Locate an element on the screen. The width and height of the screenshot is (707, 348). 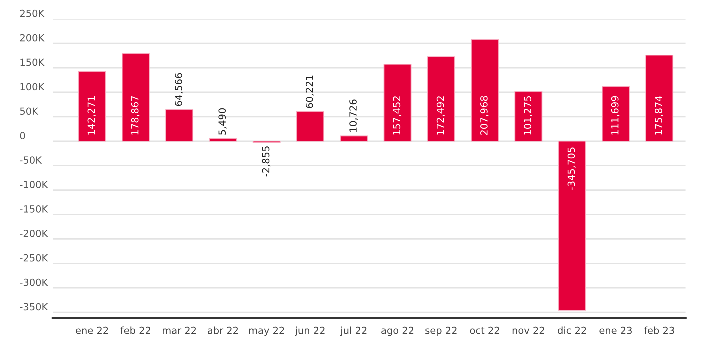
y-tick-label: -100K is located at coordinates (34, 184).